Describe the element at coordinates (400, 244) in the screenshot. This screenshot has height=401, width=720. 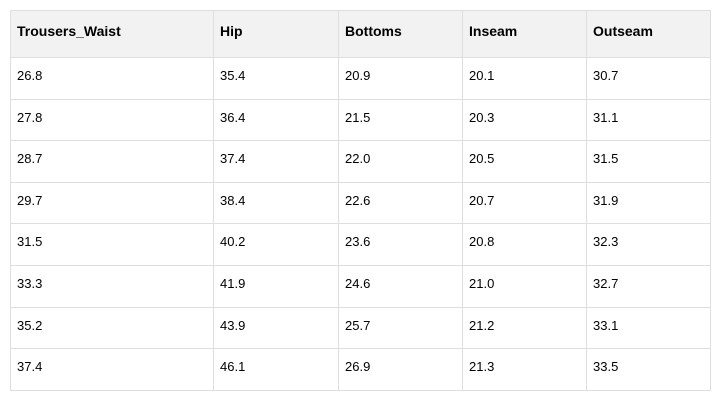
I see `table-cell: 23.6` at that location.